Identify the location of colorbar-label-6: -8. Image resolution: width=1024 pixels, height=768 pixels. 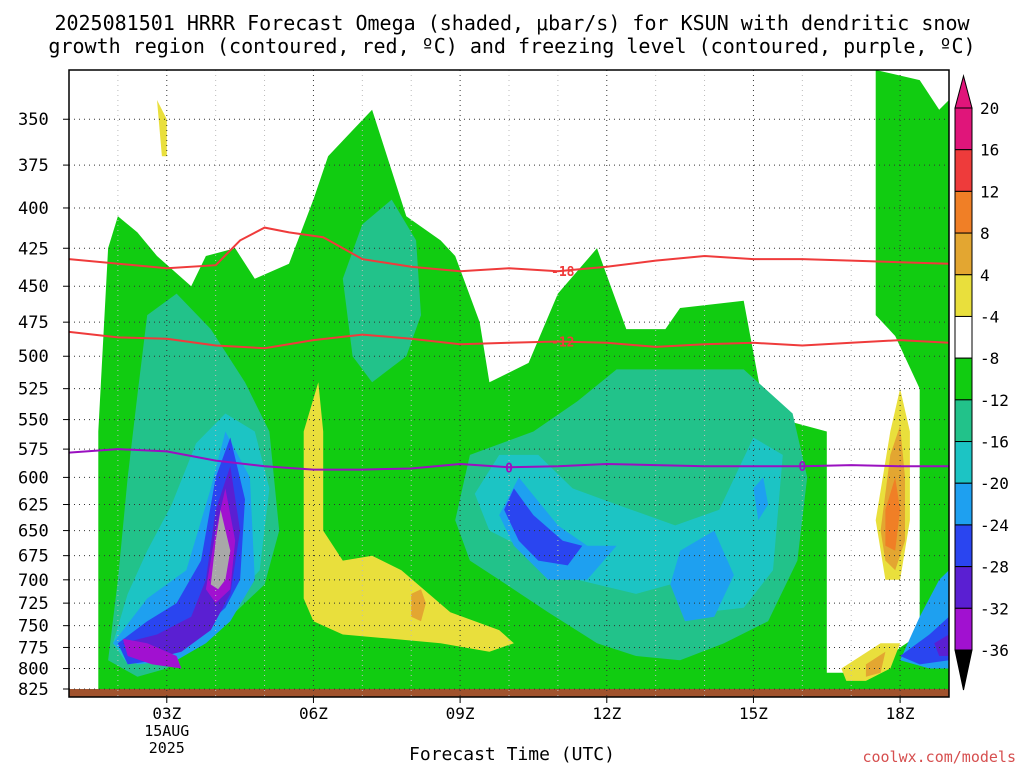
(989, 358).